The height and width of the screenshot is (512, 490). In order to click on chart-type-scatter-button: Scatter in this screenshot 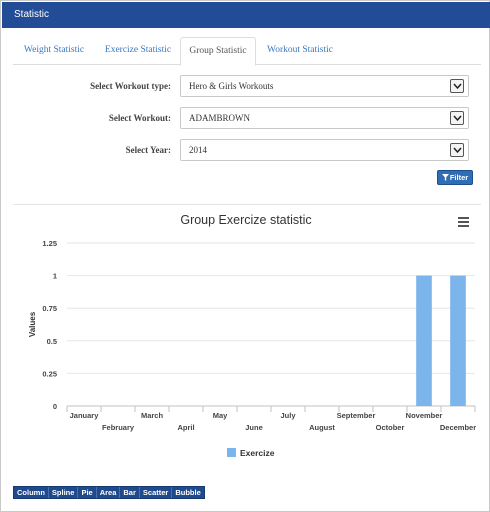, I will do `click(156, 492)`.